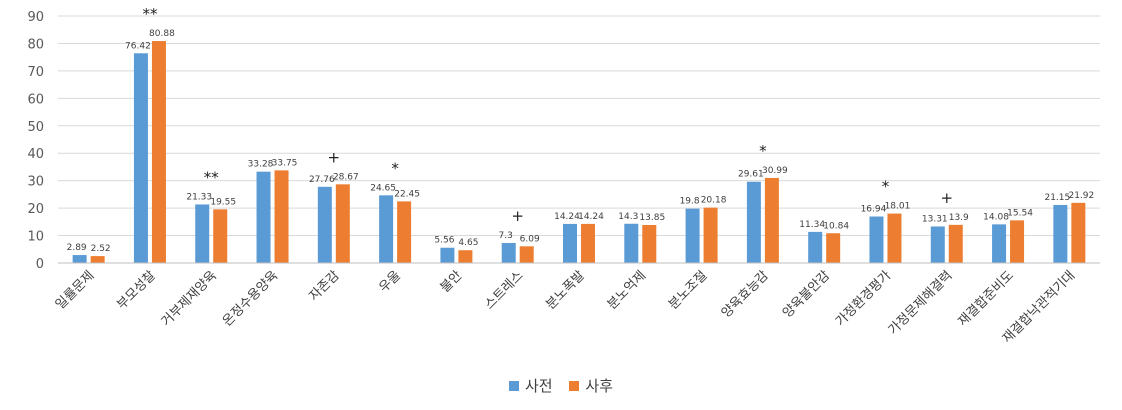 The width and height of the screenshot is (1122, 410). Describe the element at coordinates (136, 290) in the screenshot. I see `x-tick-label: 부모성찰` at that location.